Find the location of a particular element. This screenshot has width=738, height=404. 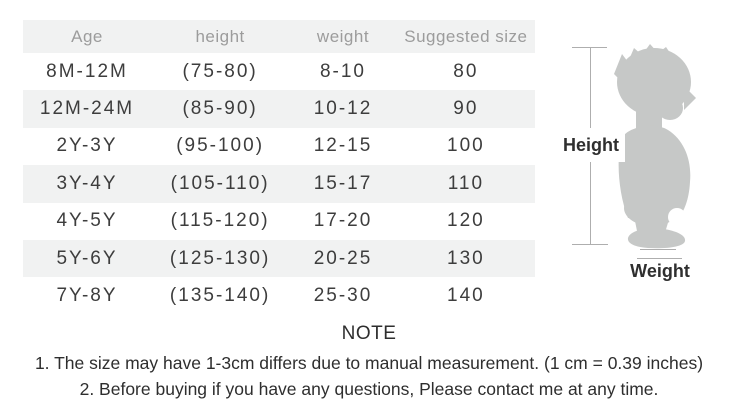

table-row: 5Y-6Y (125-130) 20-25 130 is located at coordinates (279, 258).